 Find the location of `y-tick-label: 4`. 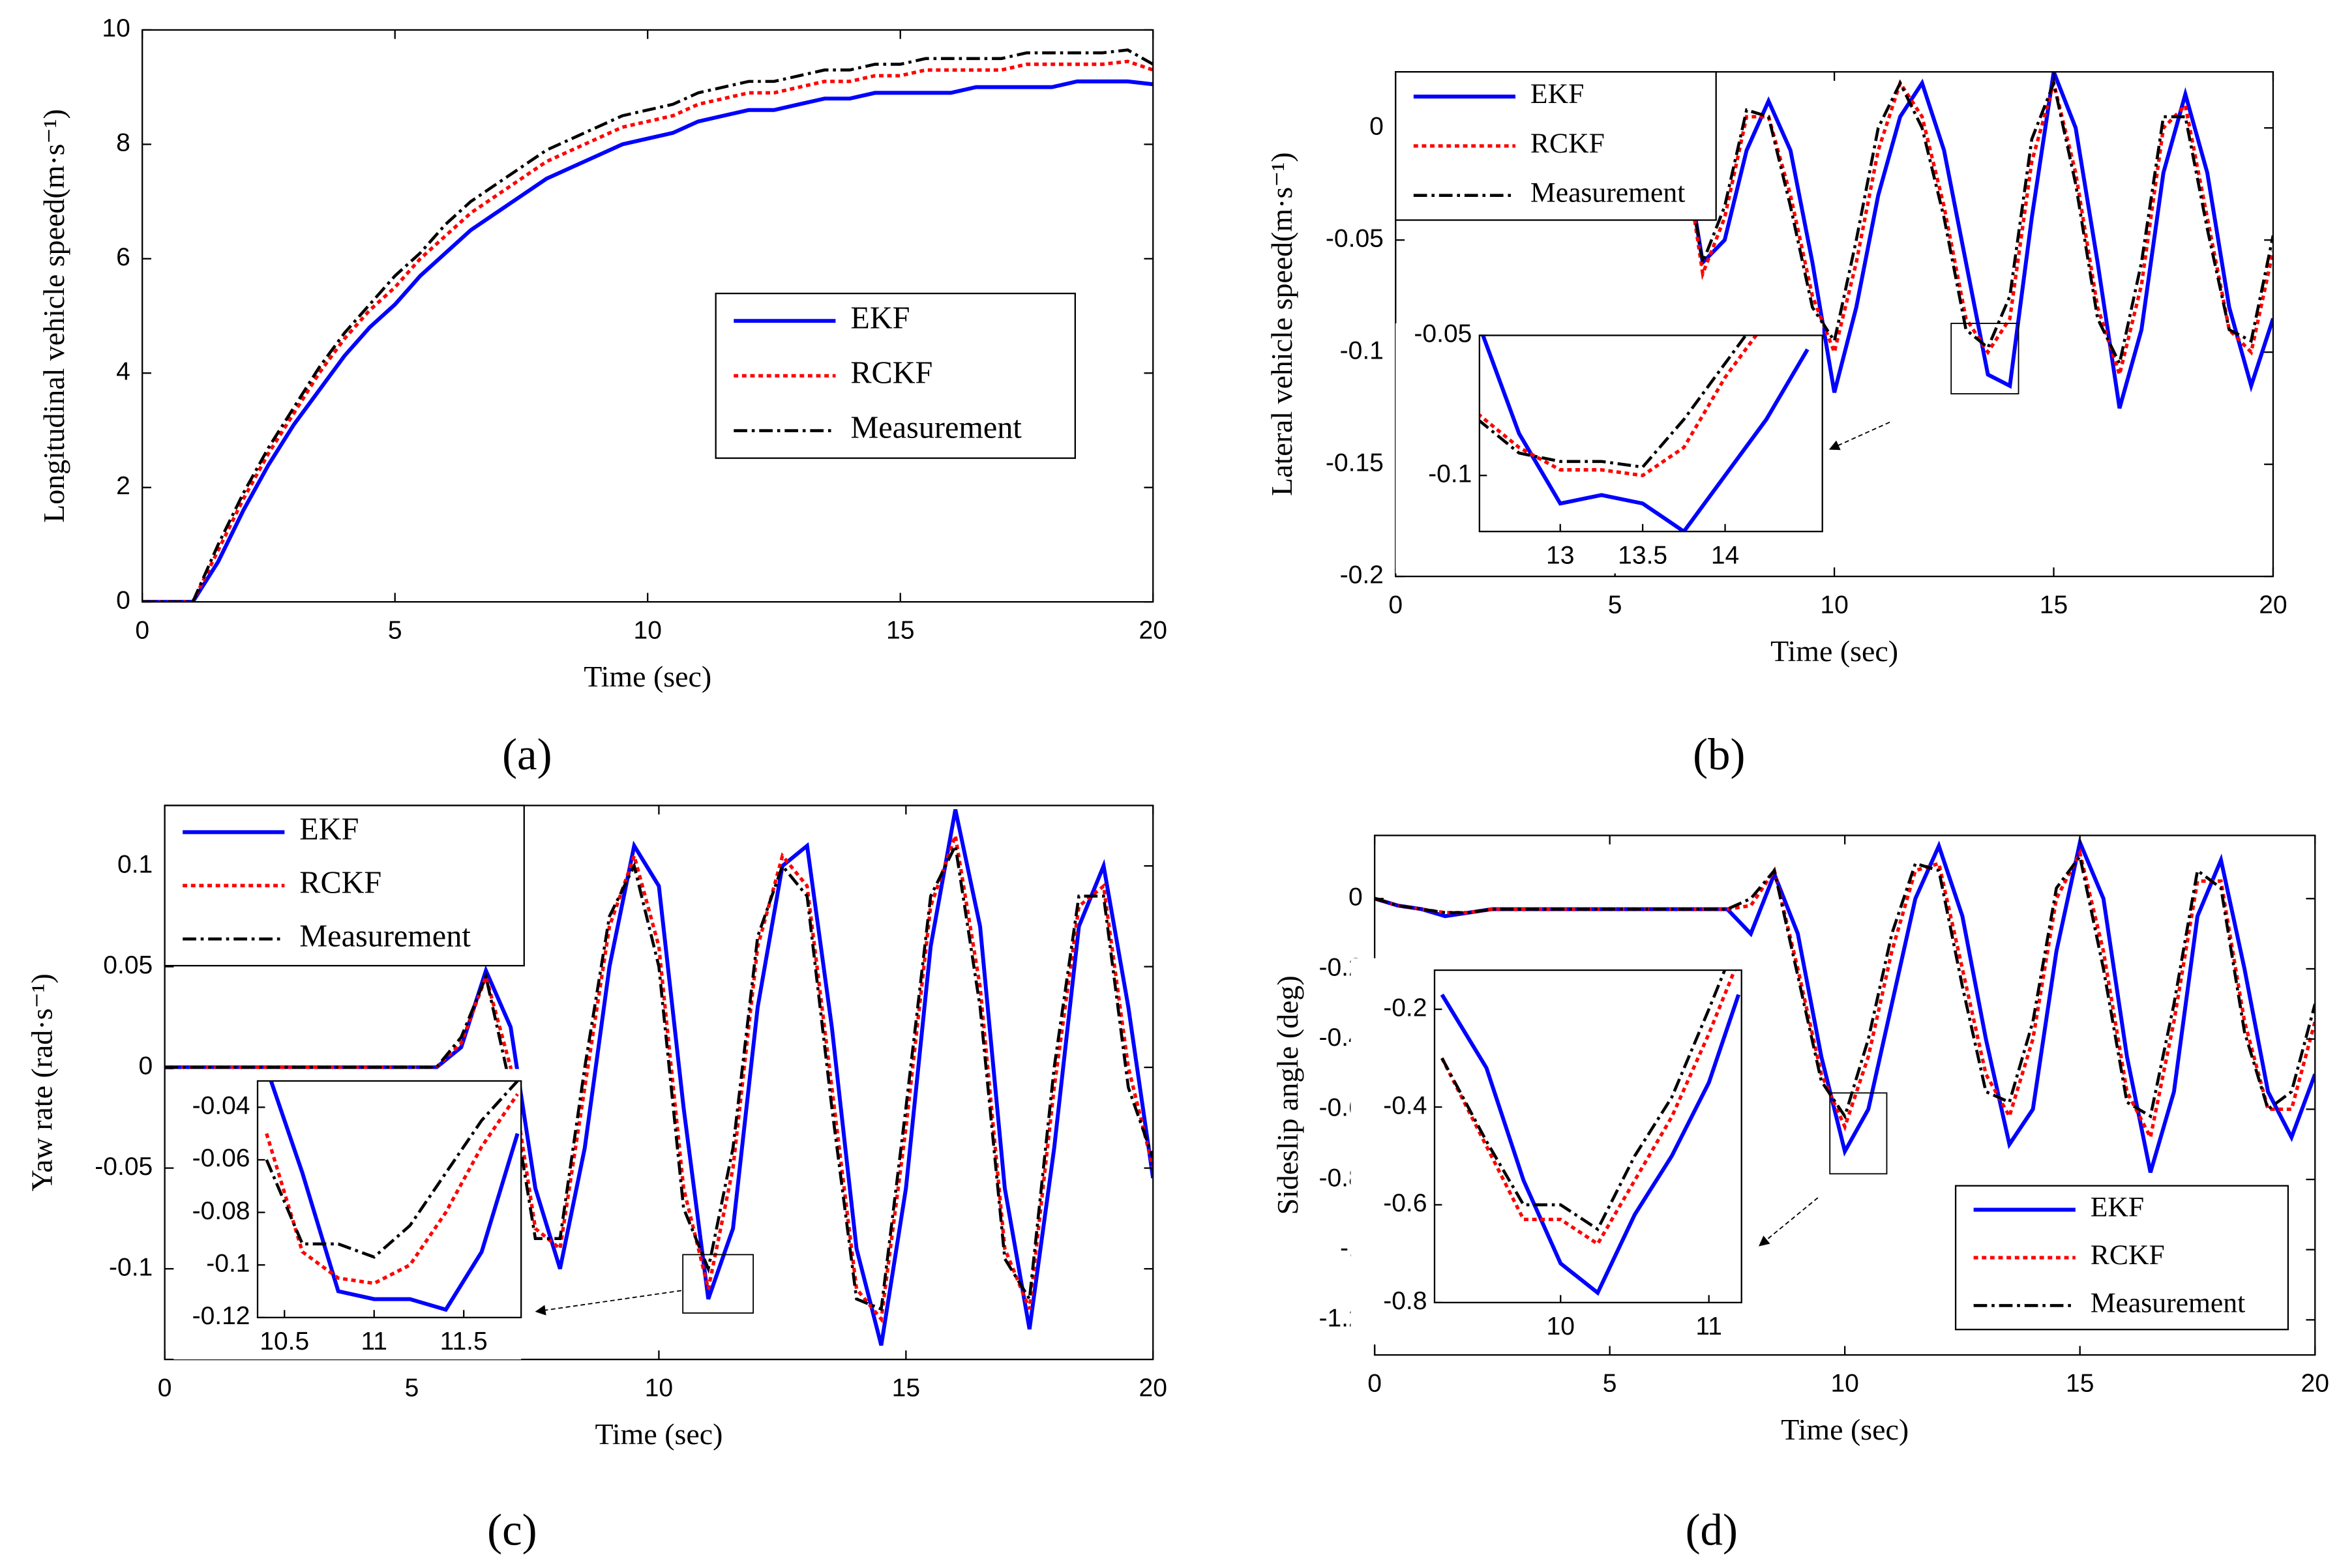

y-tick-label: 4 is located at coordinates (123, 372).